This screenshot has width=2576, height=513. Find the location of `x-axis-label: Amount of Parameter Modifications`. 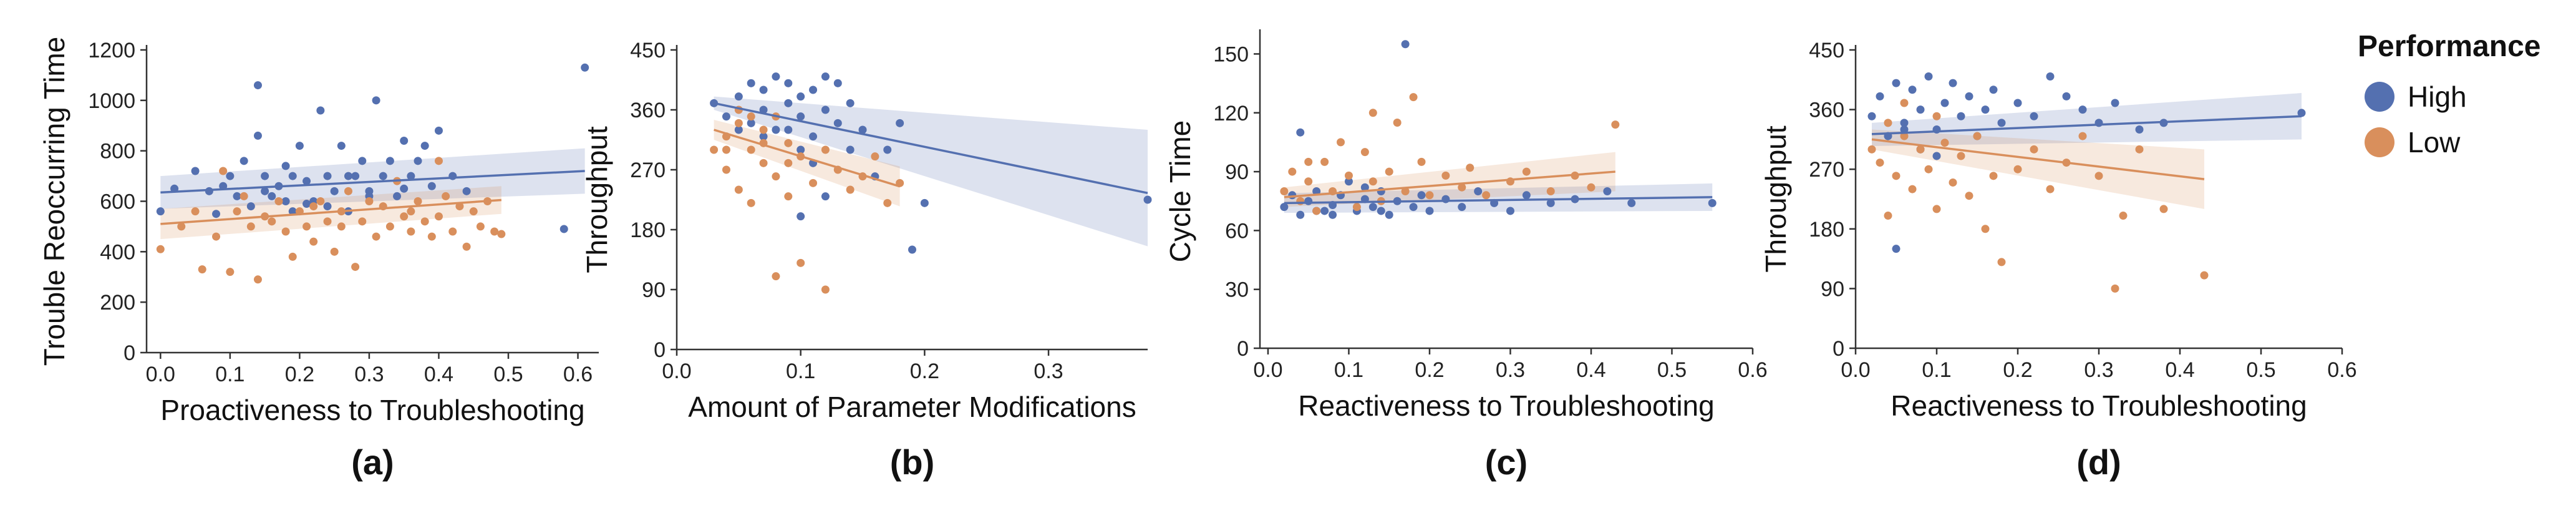

x-axis-label: Amount of Parameter Modifications is located at coordinates (912, 407).